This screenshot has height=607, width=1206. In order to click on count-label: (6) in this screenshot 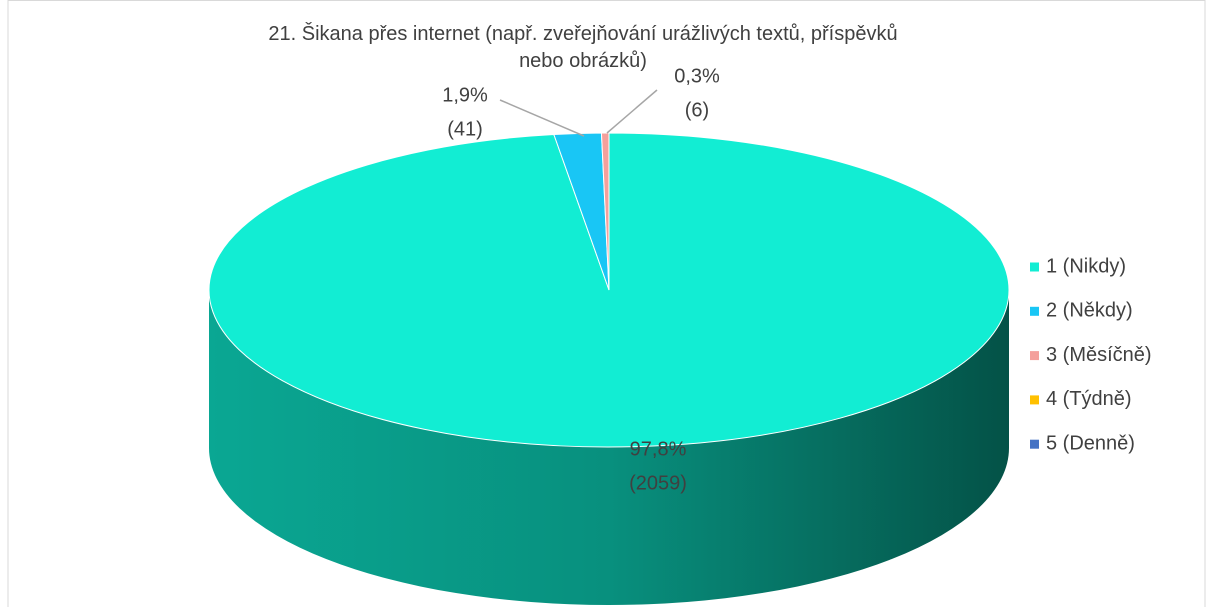, I will do `click(697, 110)`.